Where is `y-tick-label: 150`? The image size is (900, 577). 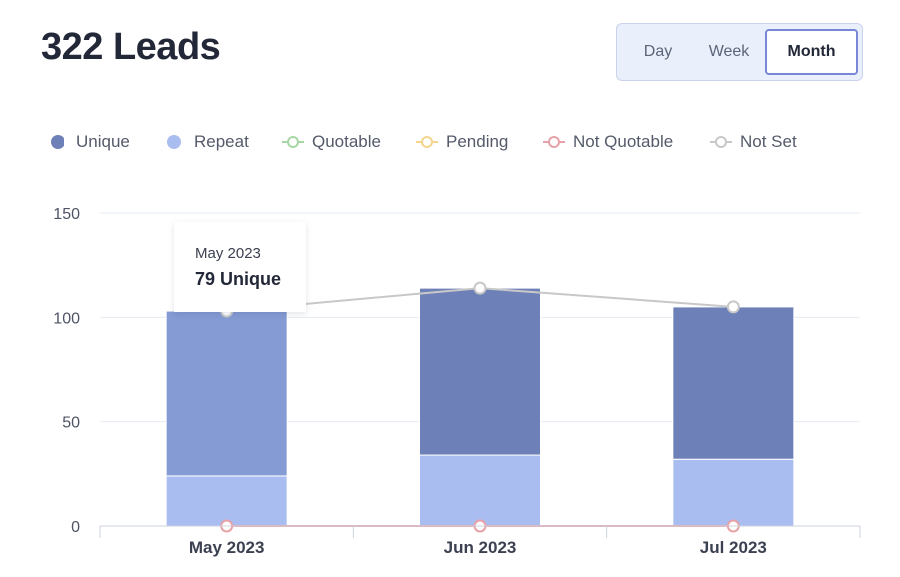
y-tick-label: 150 is located at coordinates (66, 214).